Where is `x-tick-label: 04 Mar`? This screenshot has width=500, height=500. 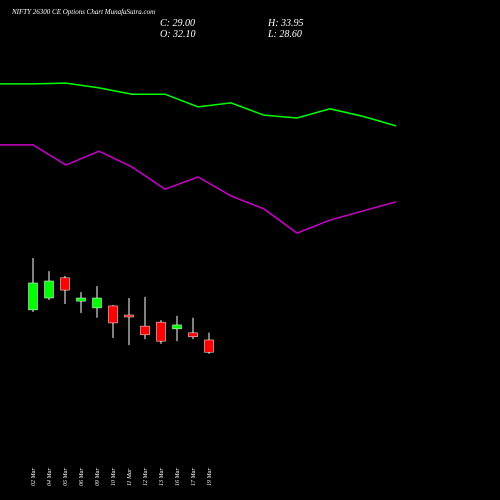 x-tick-label: 04 Mar is located at coordinates (49, 477).